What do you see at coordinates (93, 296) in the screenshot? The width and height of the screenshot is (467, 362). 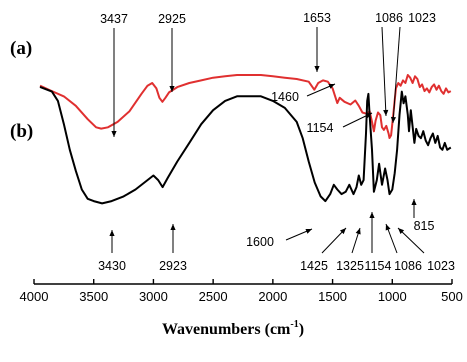 I see `x-tick-label: 3500` at bounding box center [93, 296].